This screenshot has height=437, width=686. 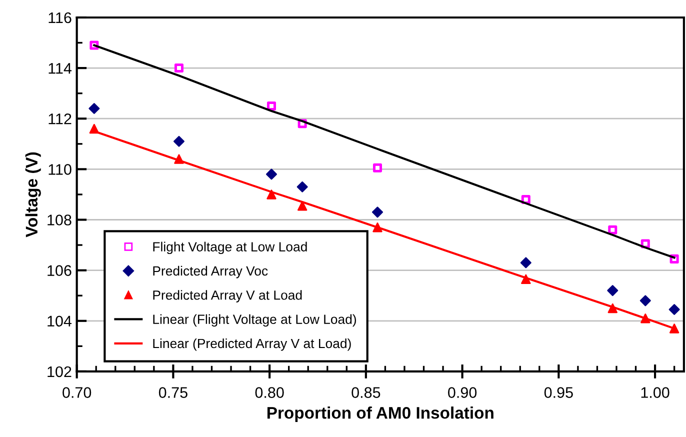 What do you see at coordinates (77, 392) in the screenshot?
I see `x-tick-label: 0.70` at bounding box center [77, 392].